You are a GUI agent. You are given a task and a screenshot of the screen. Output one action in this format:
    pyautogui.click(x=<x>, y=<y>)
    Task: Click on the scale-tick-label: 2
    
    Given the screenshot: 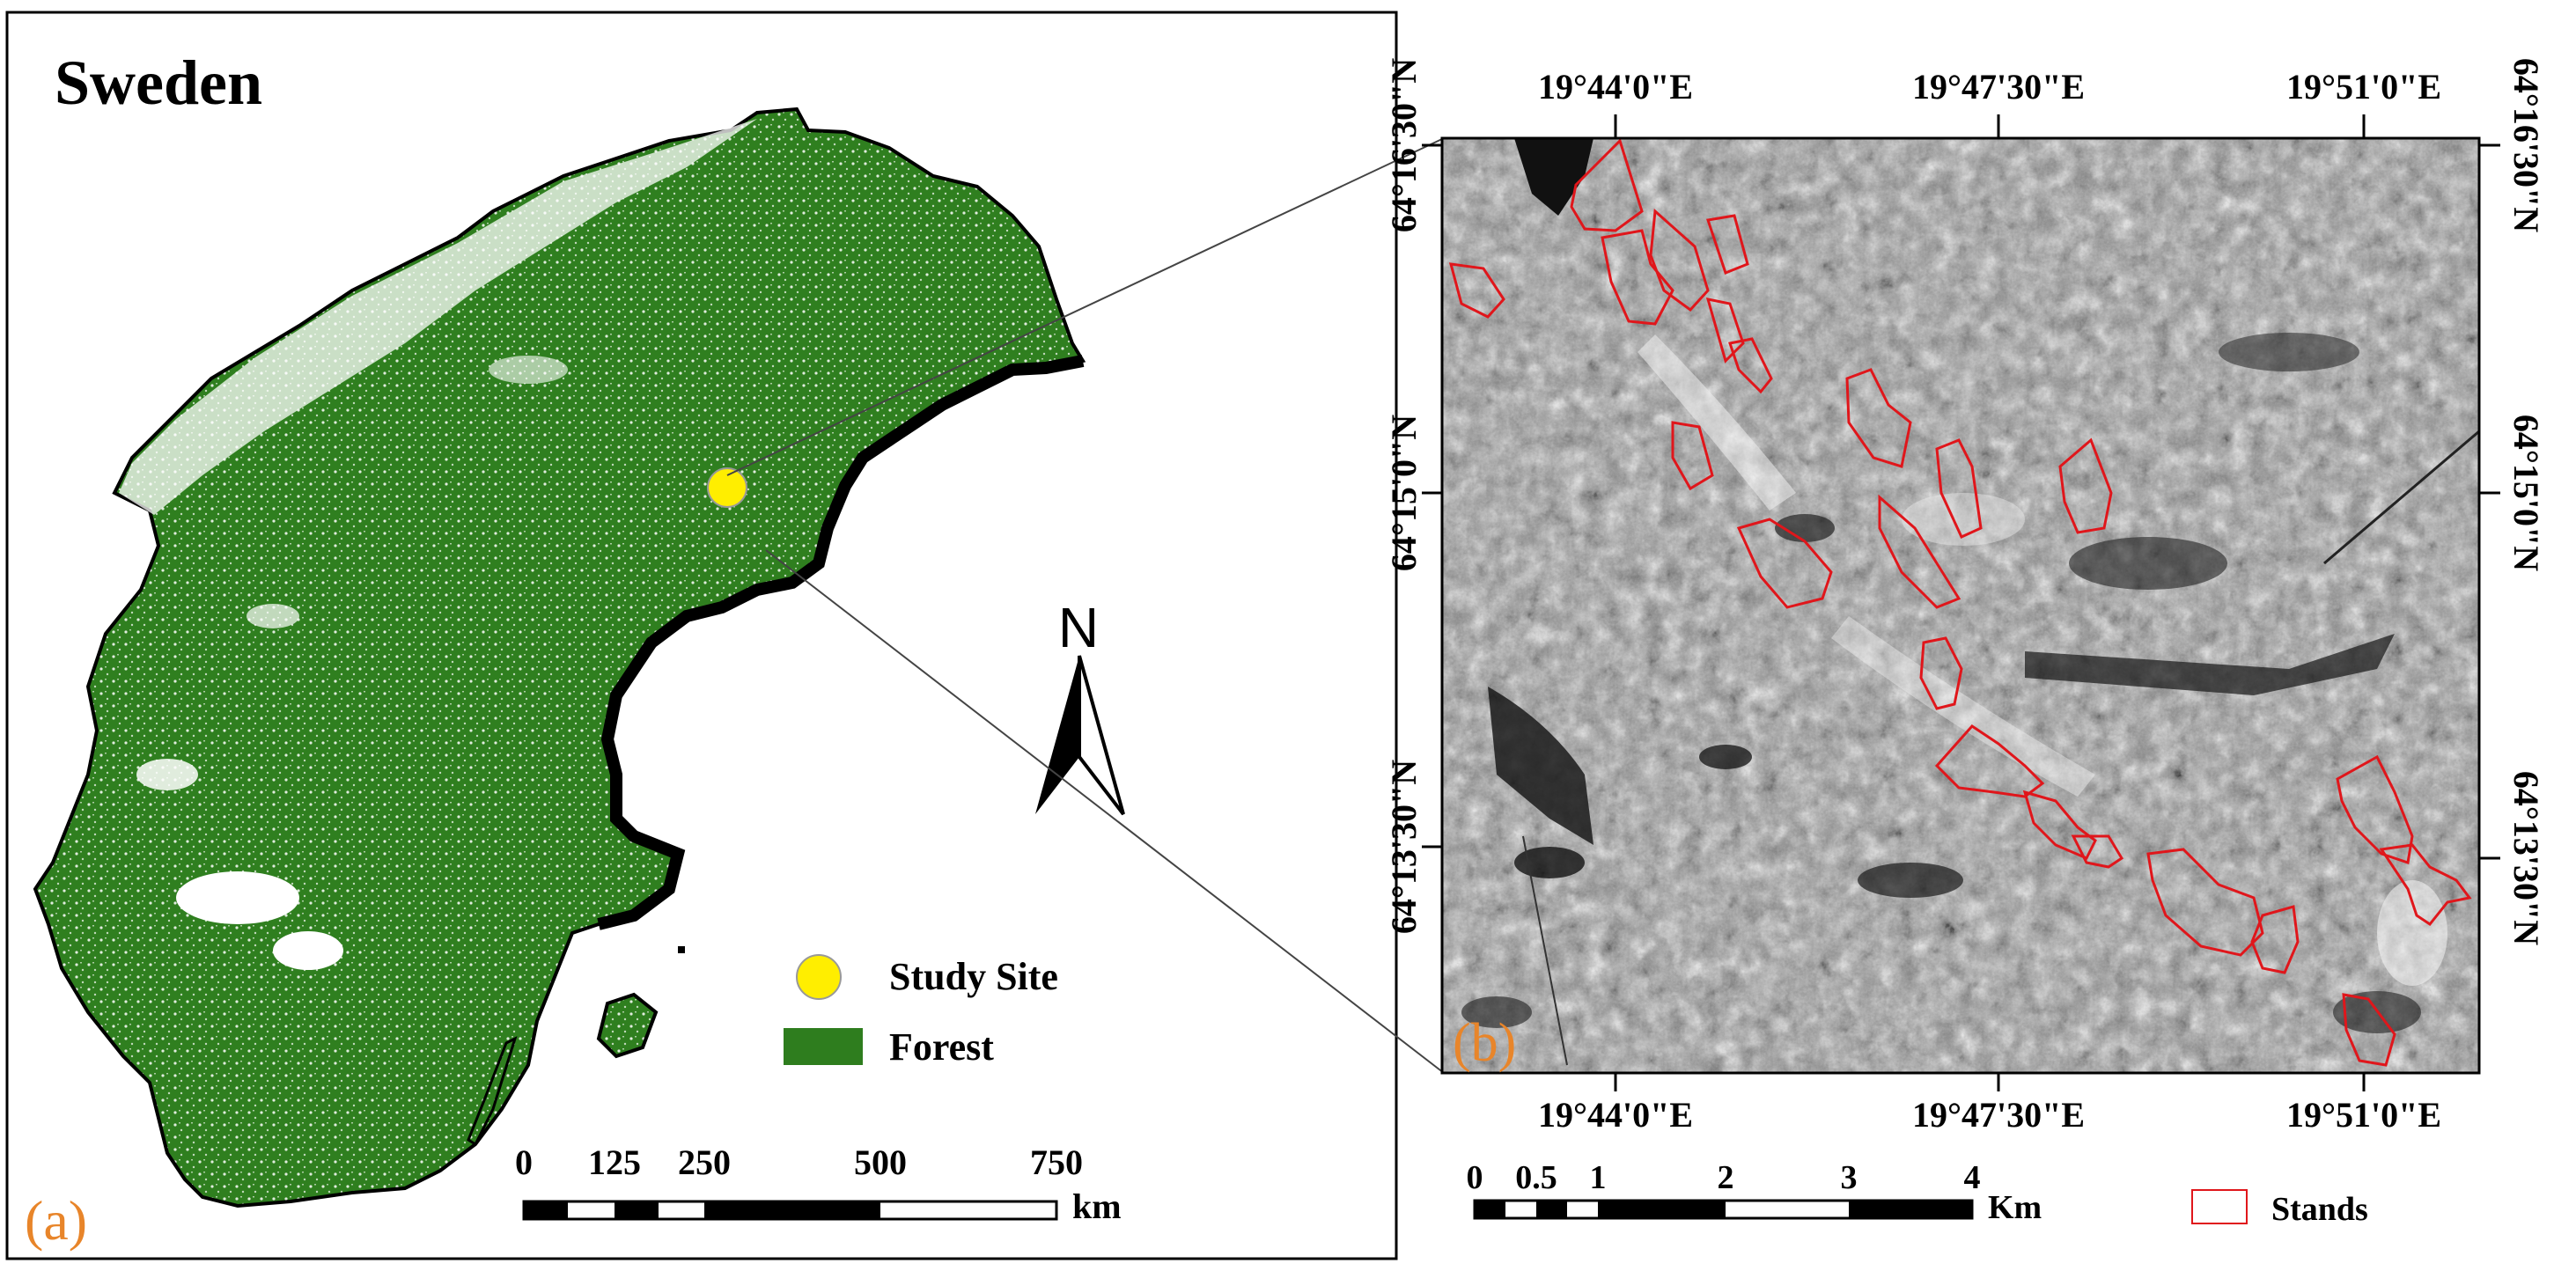 What is the action you would take?
    pyautogui.click(x=1726, y=1178)
    